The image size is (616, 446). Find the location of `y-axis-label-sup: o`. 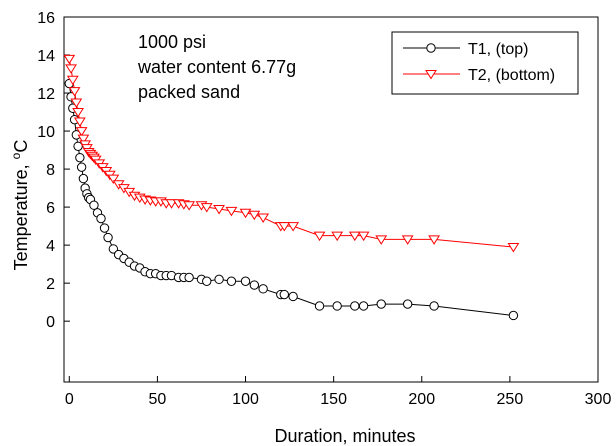

y-axis-label-sup: o is located at coordinates (16, 155).